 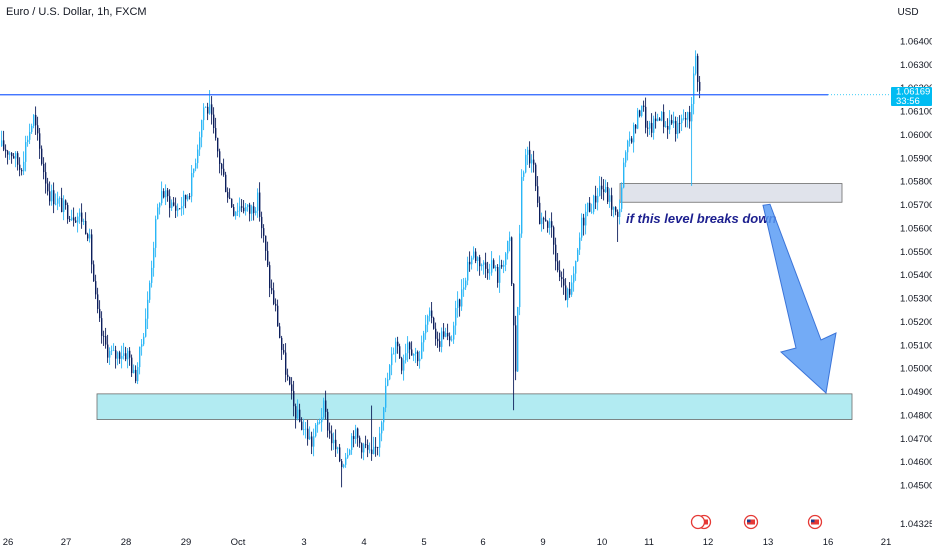 What do you see at coordinates (916, 182) in the screenshot?
I see `price-tick-label: 1.05800` at bounding box center [916, 182].